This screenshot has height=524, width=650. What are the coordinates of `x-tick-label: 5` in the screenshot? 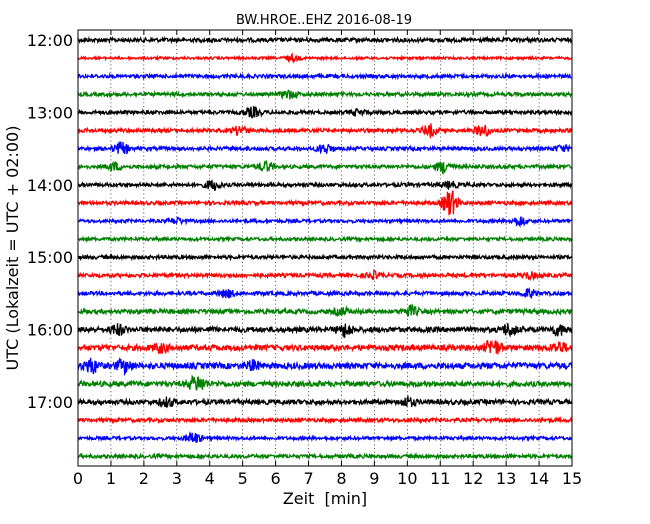 It's located at (243, 478).